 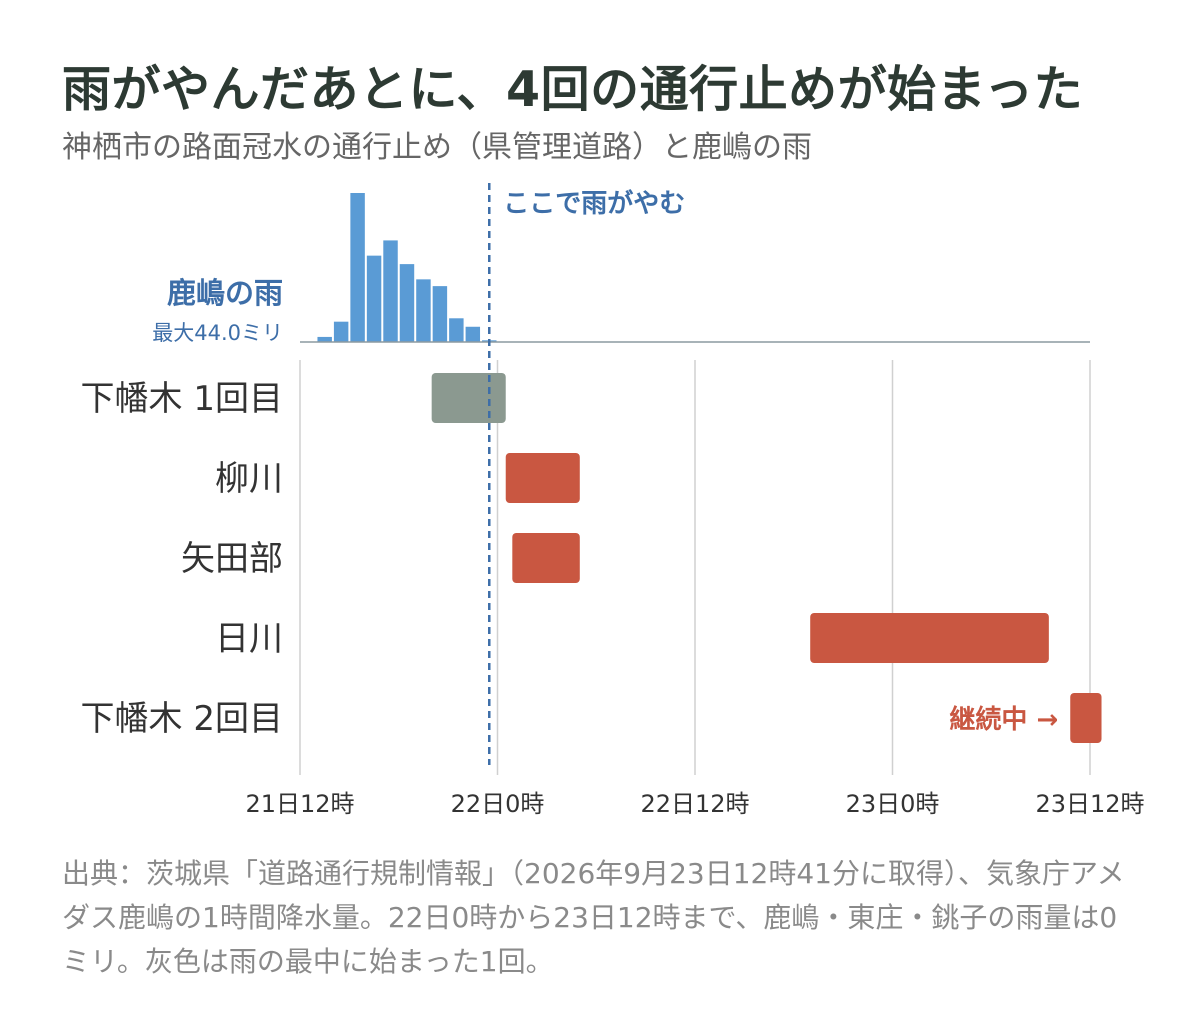 What do you see at coordinates (217, 333) in the screenshot?
I see `rain-max-label: 最大44.0ミリ` at bounding box center [217, 333].